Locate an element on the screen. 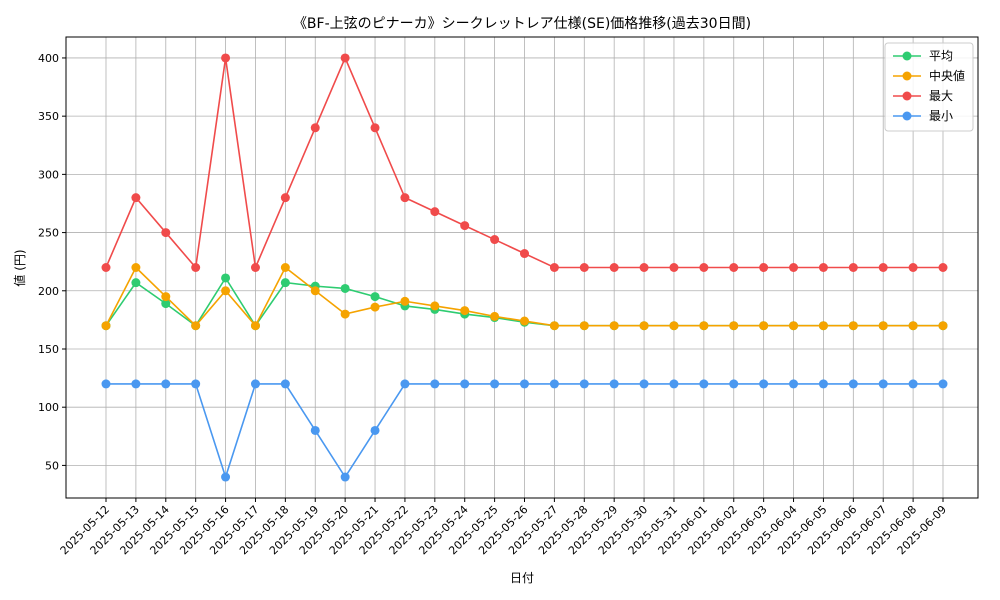 This screenshot has width=1000, height=600. x-axis-label: 日付 is located at coordinates (522, 578).